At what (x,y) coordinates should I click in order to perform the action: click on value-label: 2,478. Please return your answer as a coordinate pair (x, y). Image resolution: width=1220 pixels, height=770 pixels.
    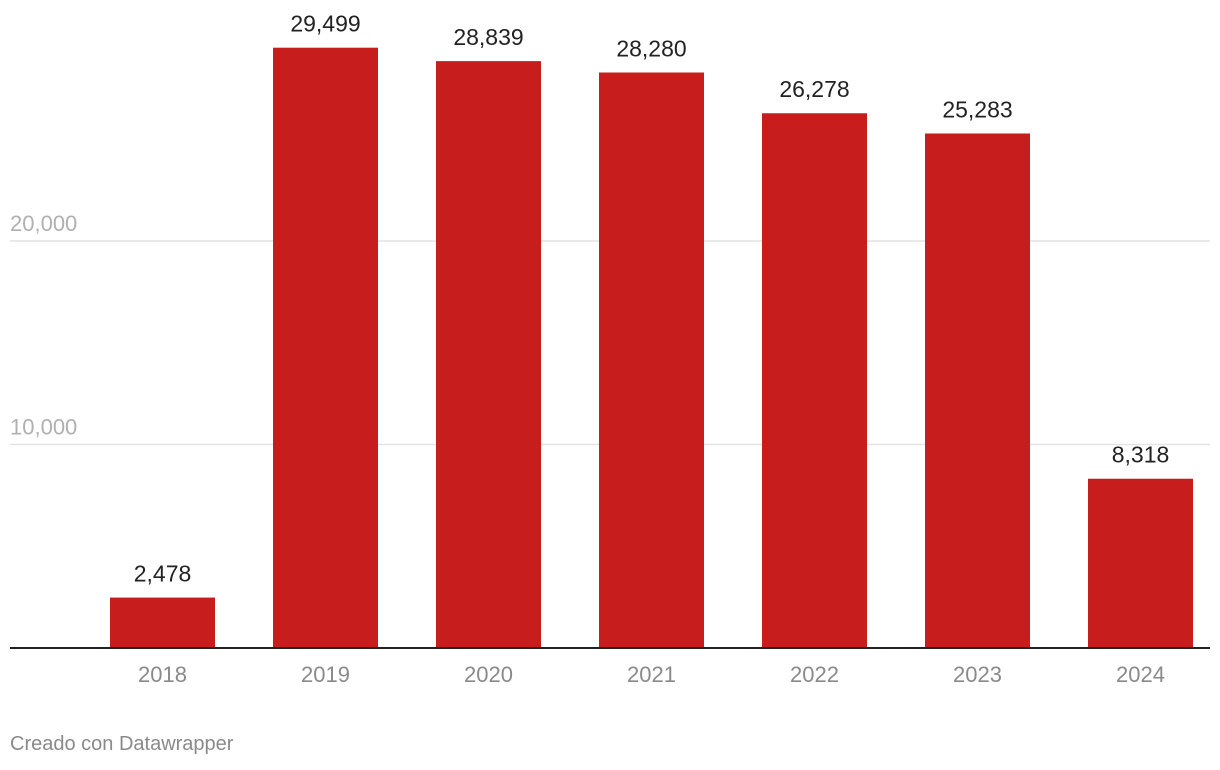
    Looking at the image, I should click on (163, 574).